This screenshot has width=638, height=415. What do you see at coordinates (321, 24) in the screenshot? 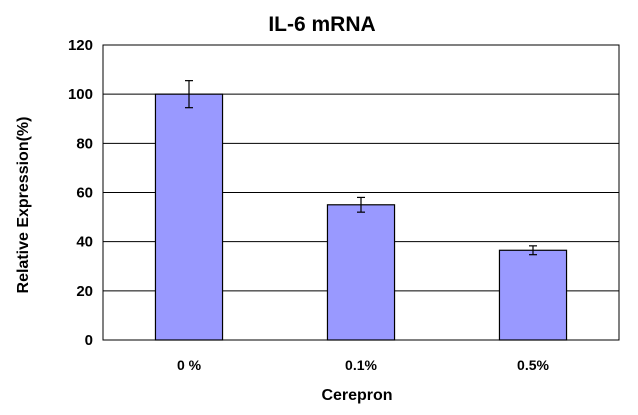
I see `chart-title: IL-6 mRNA` at bounding box center [321, 24].